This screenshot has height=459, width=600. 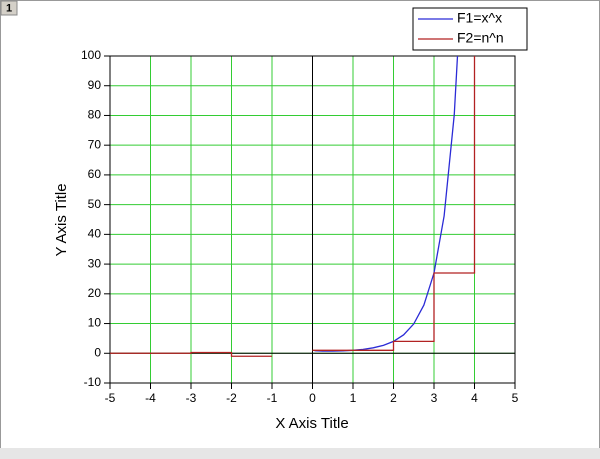 What do you see at coordinates (95, 204) in the screenshot?
I see `y-tick-label: 50` at bounding box center [95, 204].